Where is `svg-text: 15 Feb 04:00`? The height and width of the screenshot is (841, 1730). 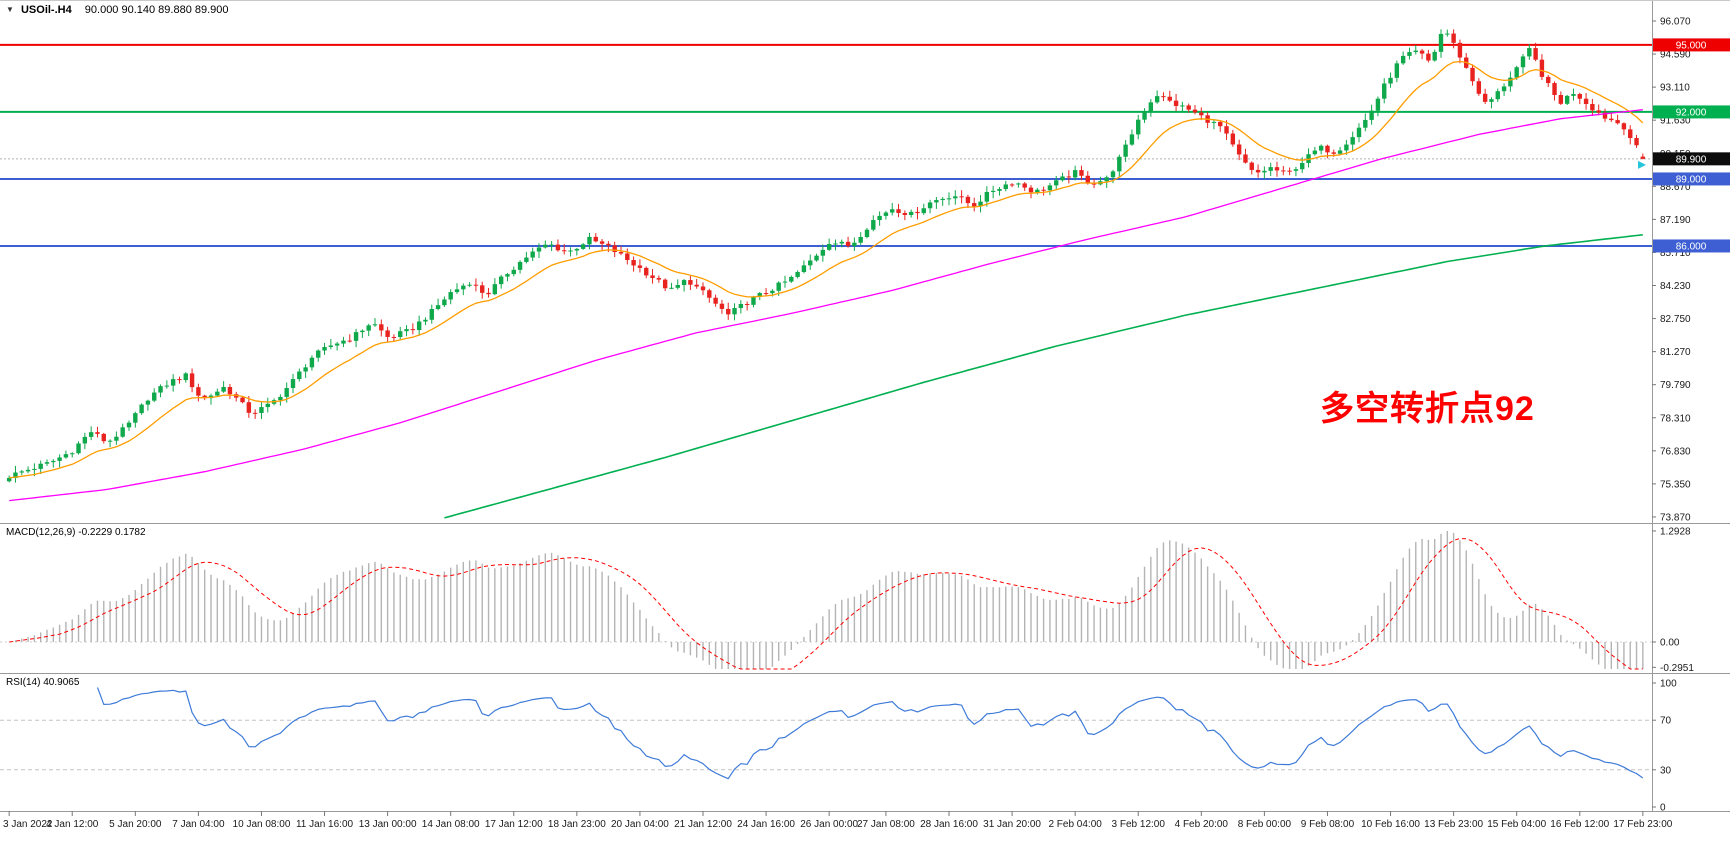 svg-text: 15 Feb 04:00 is located at coordinates (1516, 824).